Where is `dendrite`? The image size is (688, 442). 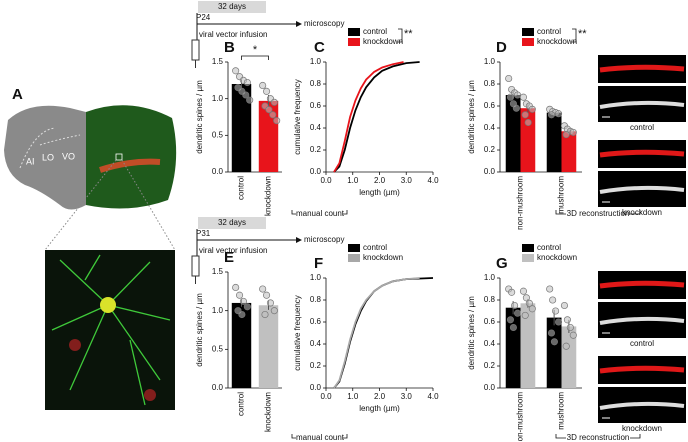 dendrite is located at coordinates (642, 320).